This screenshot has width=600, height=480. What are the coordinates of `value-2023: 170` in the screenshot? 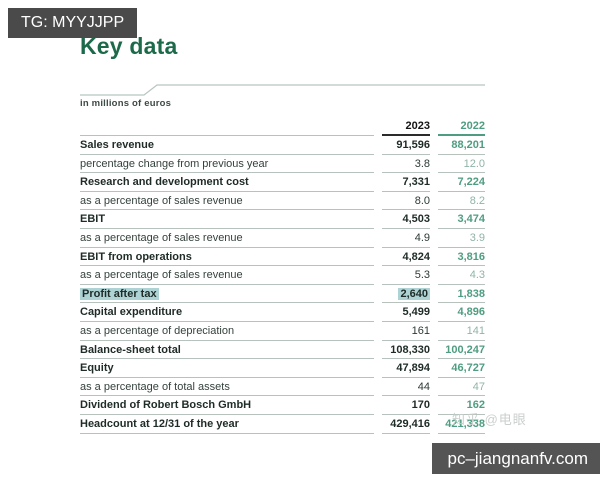 It's located at (406, 407).